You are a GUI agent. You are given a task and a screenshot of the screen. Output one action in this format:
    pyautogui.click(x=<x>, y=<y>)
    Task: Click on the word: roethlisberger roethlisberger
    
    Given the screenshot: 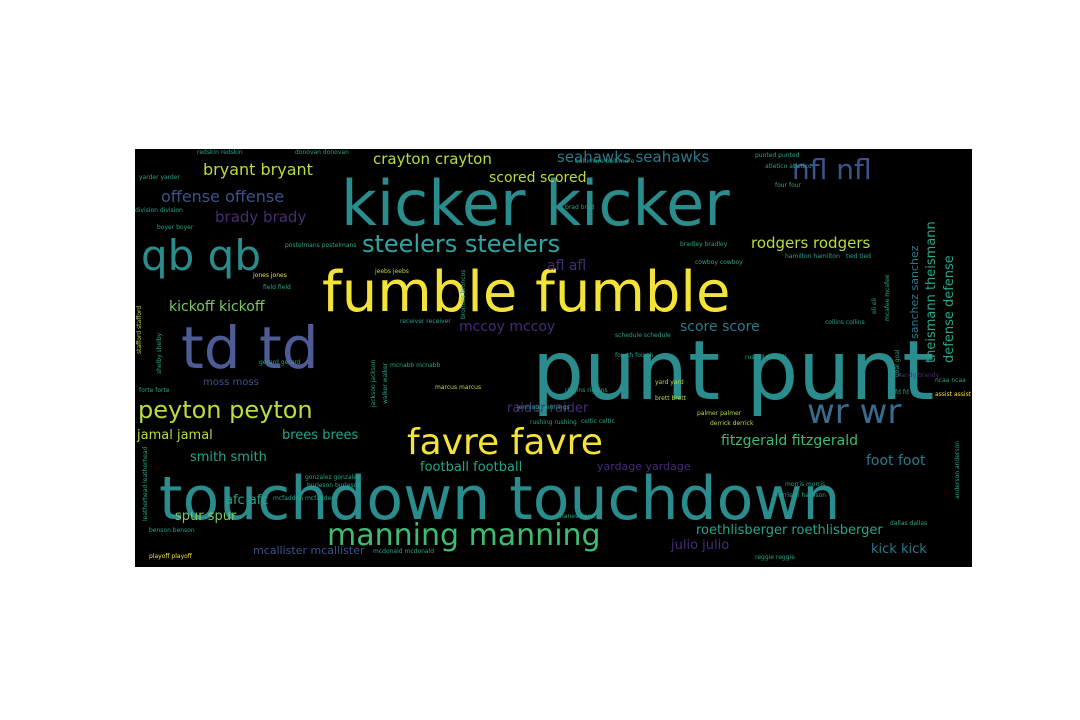 What is the action you would take?
    pyautogui.click(x=789, y=530)
    